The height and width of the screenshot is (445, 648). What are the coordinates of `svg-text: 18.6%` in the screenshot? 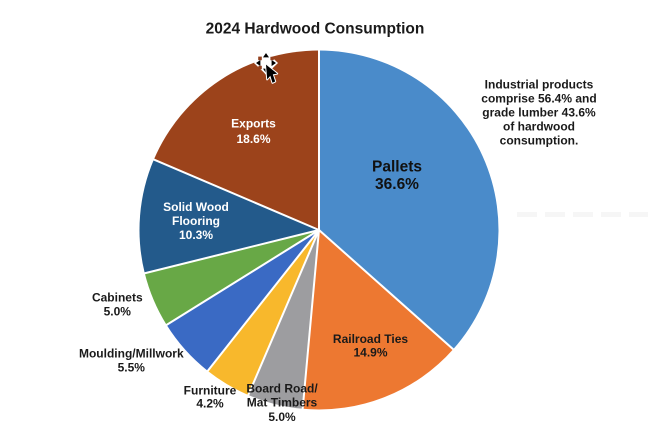 It's located at (253, 139).